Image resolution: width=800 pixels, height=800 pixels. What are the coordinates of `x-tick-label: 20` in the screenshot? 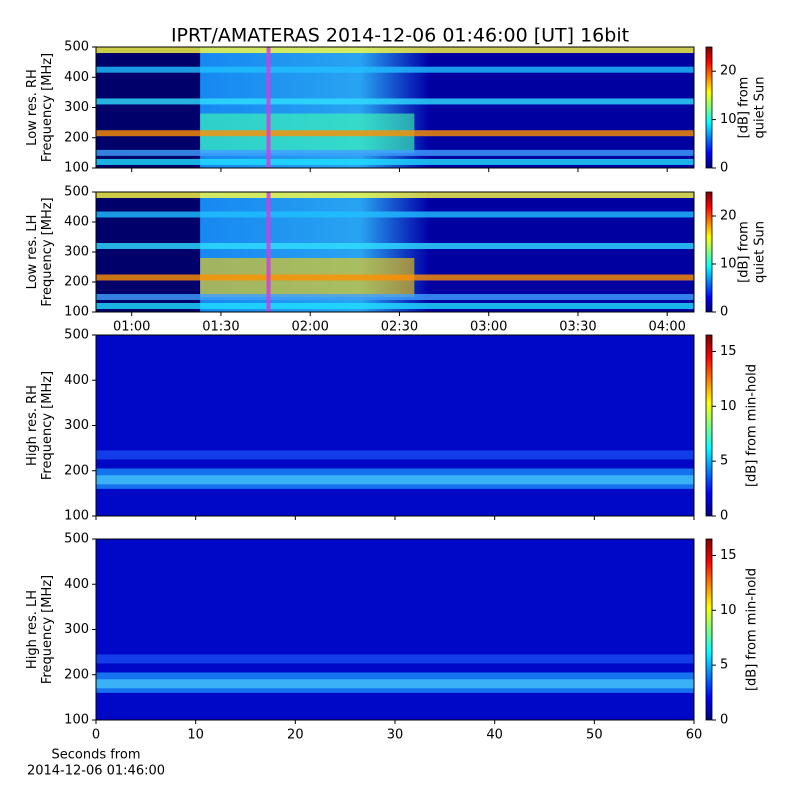 It's located at (295, 735).